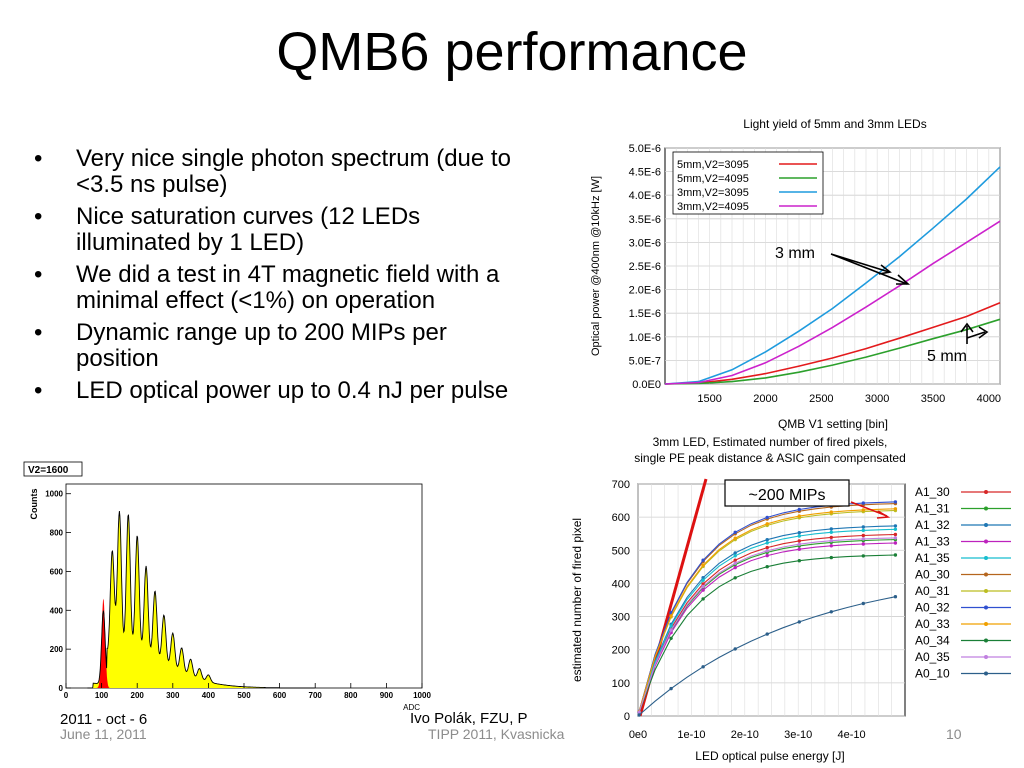 The image size is (1024, 768). Describe the element at coordinates (278, 391) in the screenshot. I see `bullet-item: LED optical power up to 0.4 nJ per pulse` at that location.